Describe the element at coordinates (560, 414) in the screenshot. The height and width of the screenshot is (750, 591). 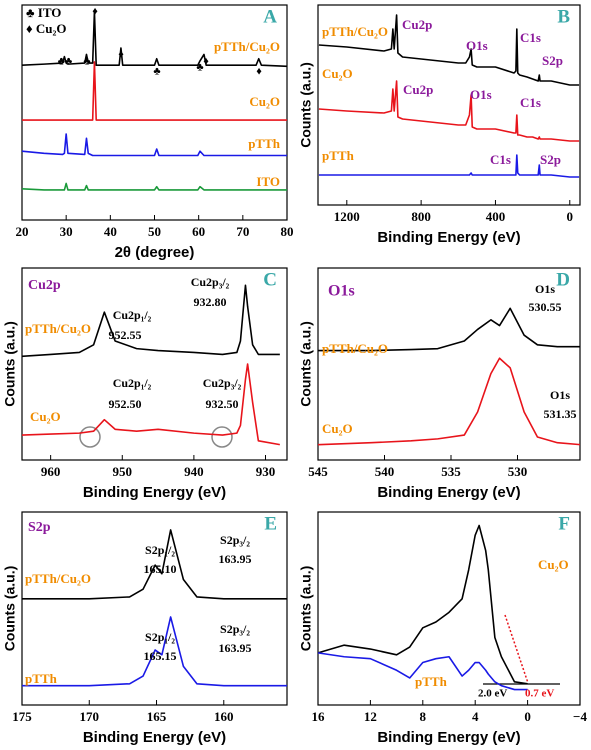
I see `annotation: 531.35` at that location.